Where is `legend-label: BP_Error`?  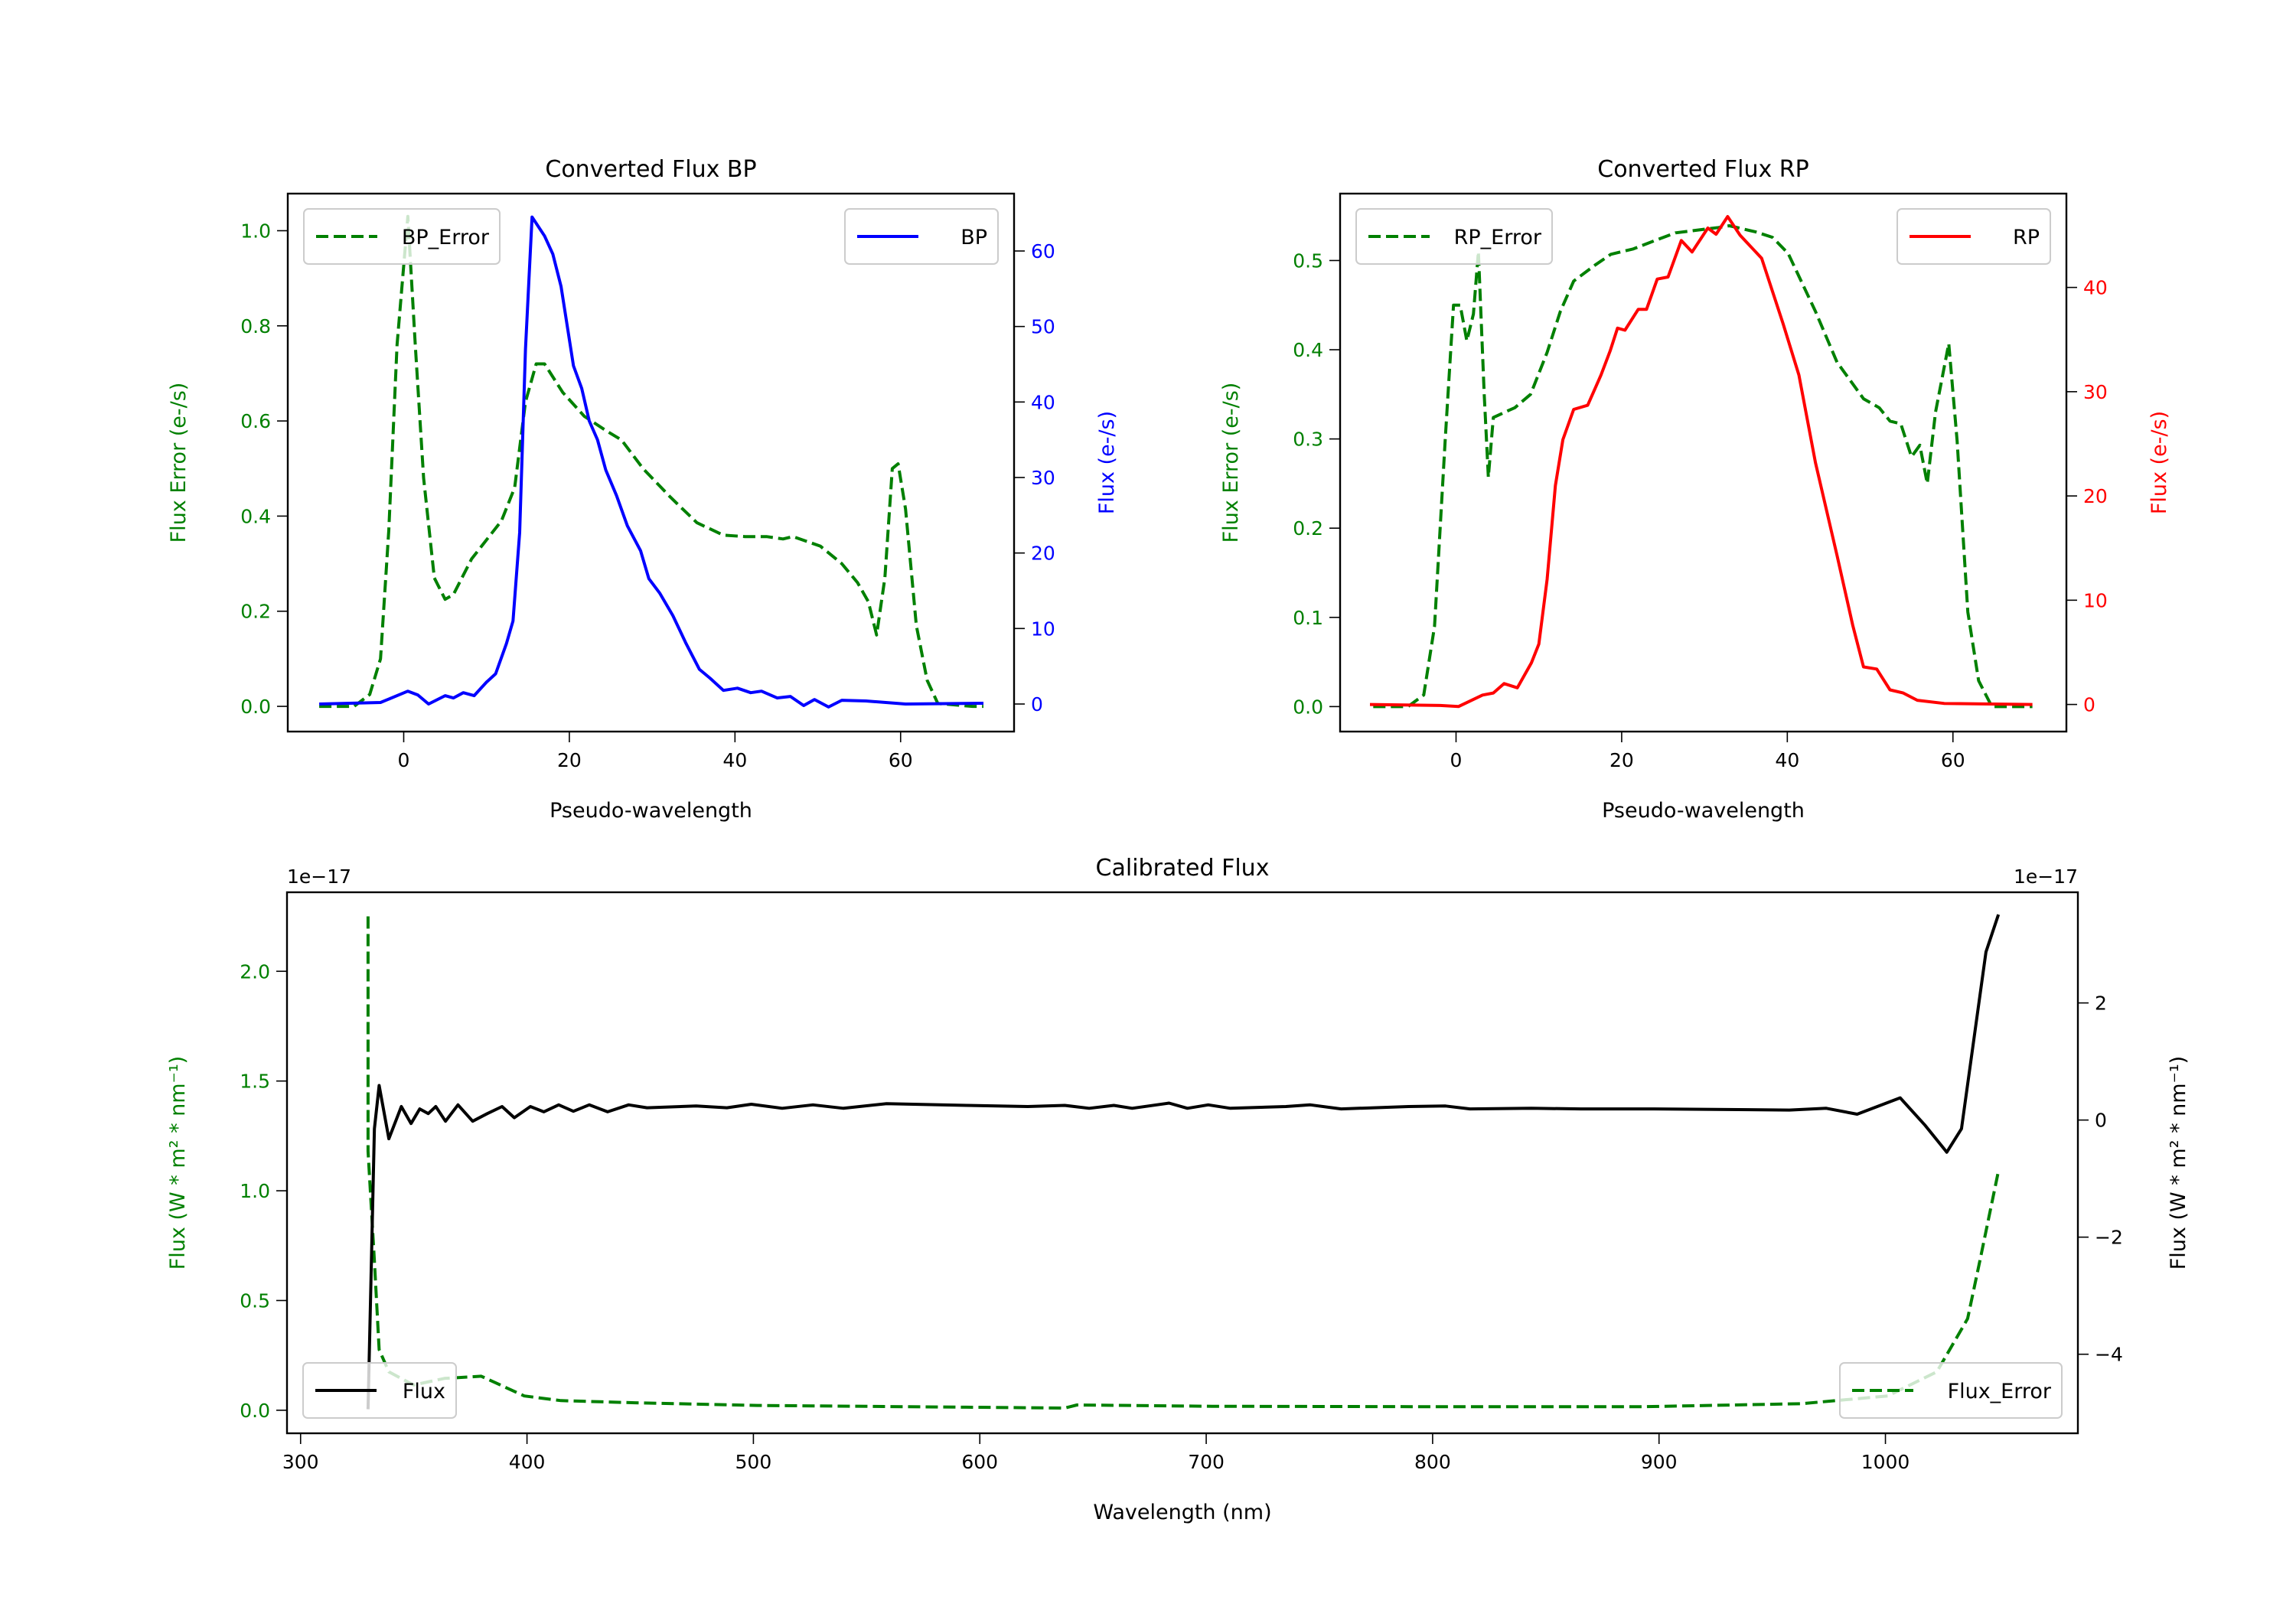 legend-label: BP_Error is located at coordinates (446, 237).